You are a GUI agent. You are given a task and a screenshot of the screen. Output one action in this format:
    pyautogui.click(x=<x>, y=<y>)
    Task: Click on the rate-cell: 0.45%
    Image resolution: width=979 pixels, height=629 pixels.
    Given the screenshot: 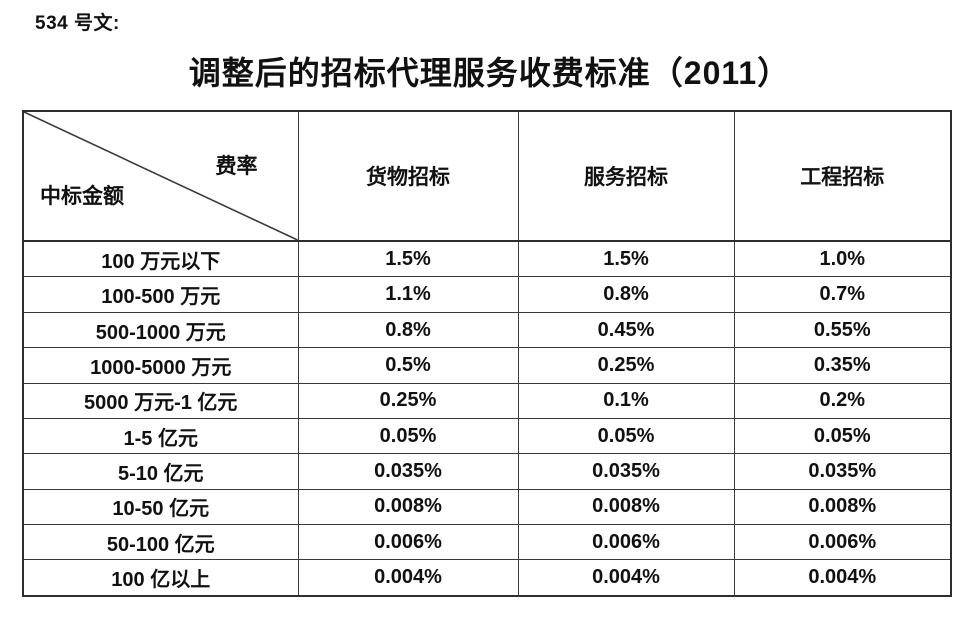 What is the action you would take?
    pyautogui.click(x=626, y=330)
    